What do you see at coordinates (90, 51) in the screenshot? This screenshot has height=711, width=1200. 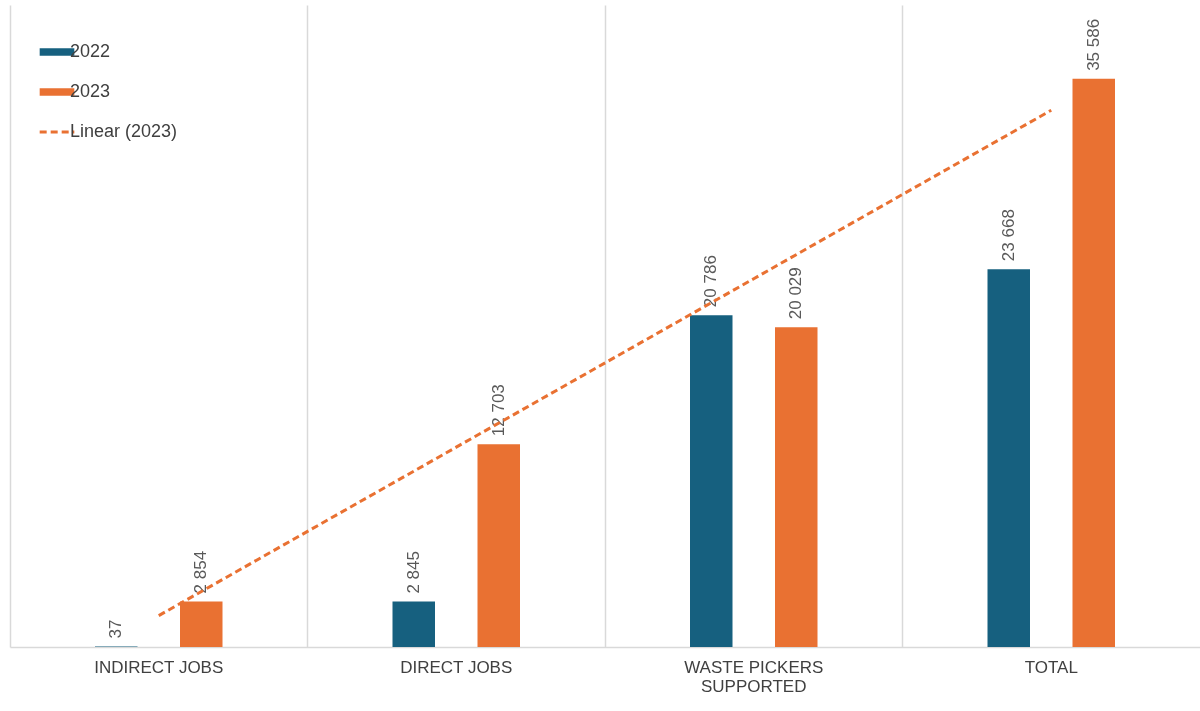 I see `legend-label: 2022` at bounding box center [90, 51].